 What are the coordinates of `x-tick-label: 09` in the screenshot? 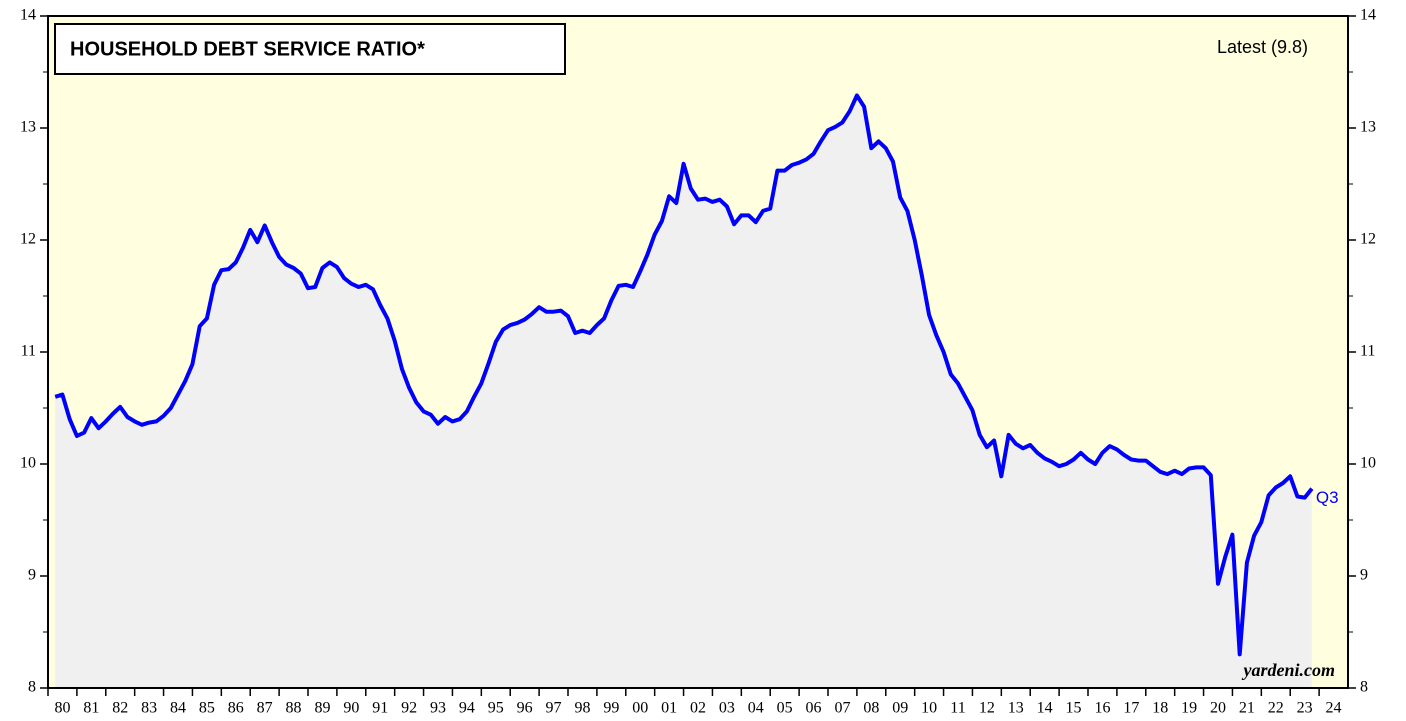 It's located at (900, 708).